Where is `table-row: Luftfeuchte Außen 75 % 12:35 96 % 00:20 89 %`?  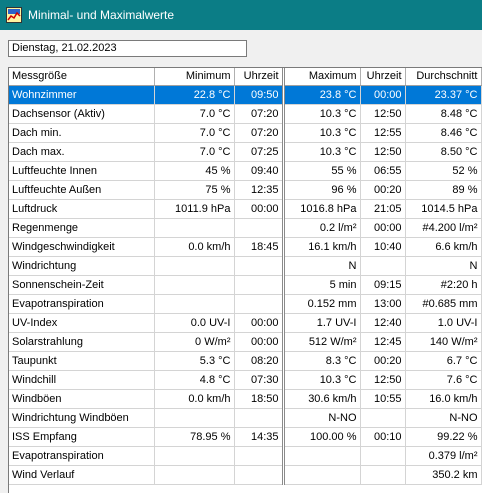
table-row: Luftfeuchte Außen 75 % 12:35 96 % 00:20 89 % is located at coordinates (245, 190).